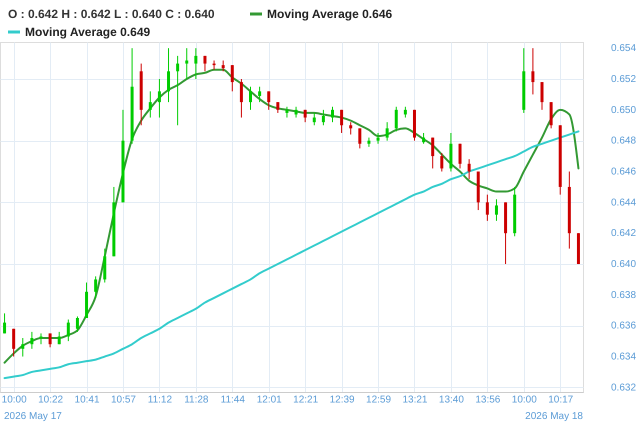 The width and height of the screenshot is (640, 424). What do you see at coordinates (561, 400) in the screenshot?
I see `x-tick-label: 10:17` at bounding box center [561, 400].